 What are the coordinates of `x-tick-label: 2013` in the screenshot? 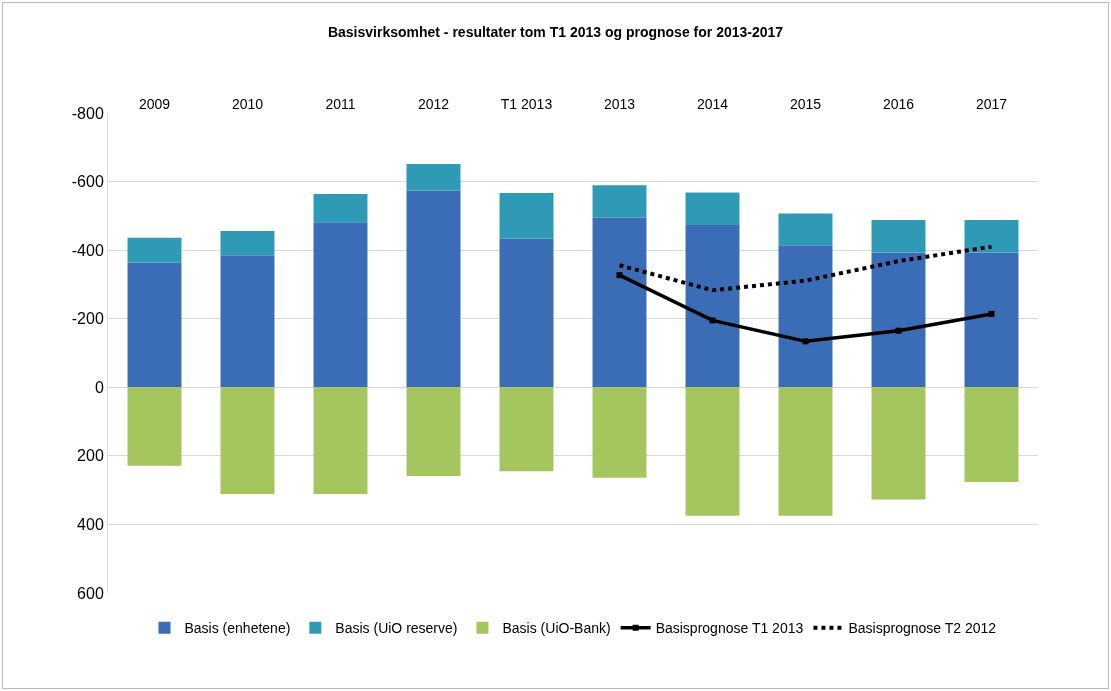 It's located at (619, 104).